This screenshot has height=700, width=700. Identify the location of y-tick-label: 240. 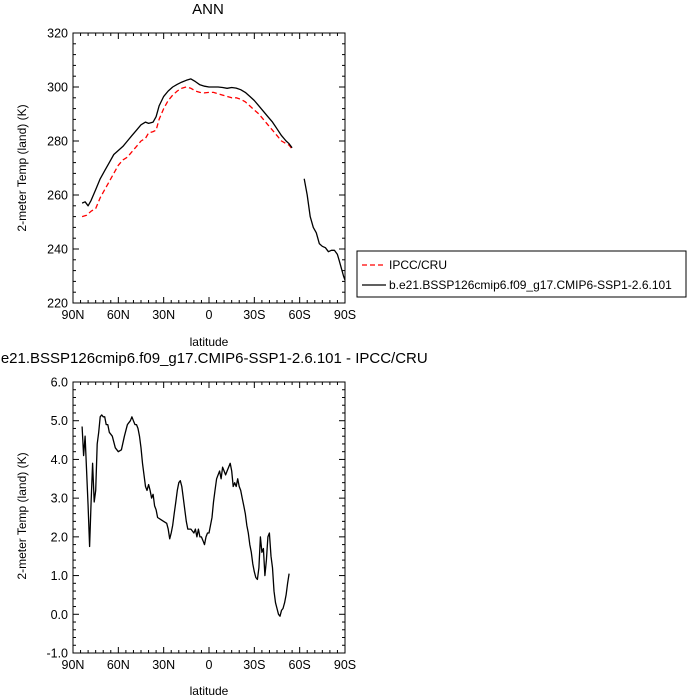
(57, 250).